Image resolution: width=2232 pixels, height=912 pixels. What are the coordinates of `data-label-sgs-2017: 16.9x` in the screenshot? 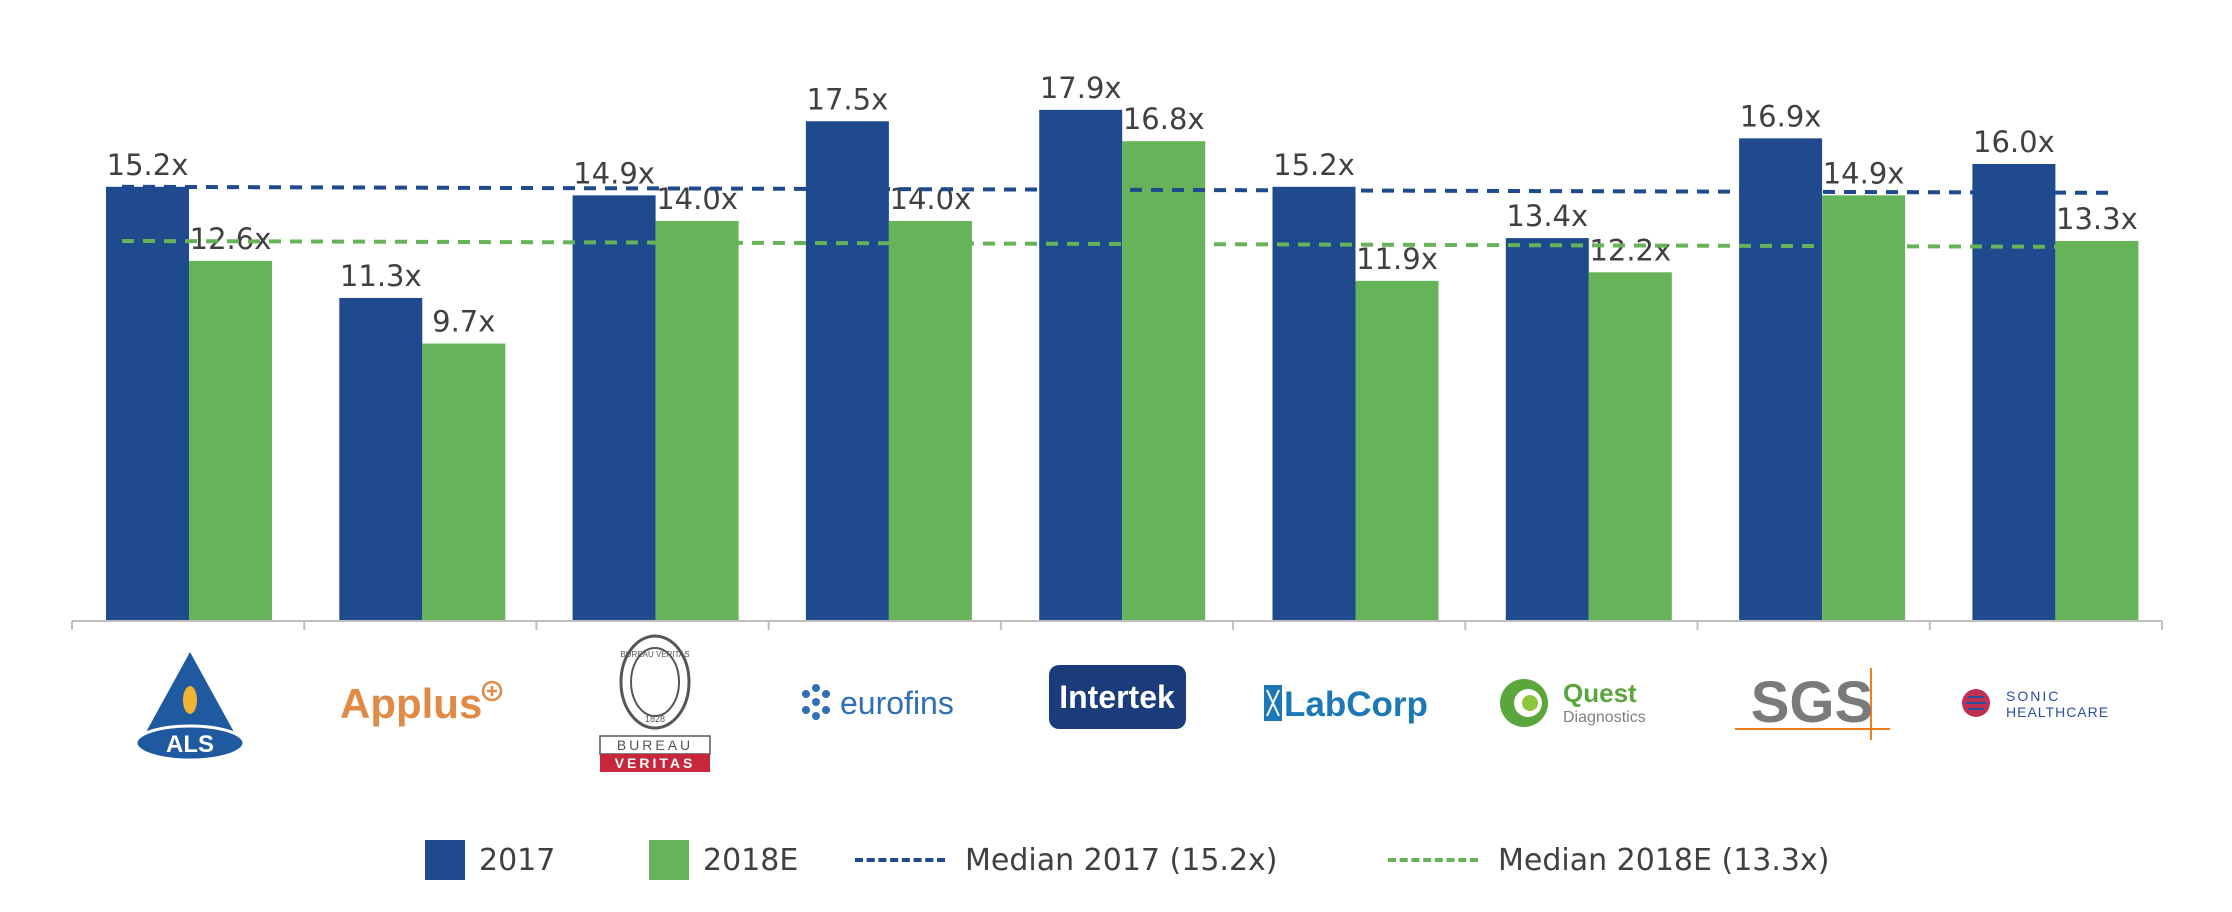 It's located at (1781, 116).